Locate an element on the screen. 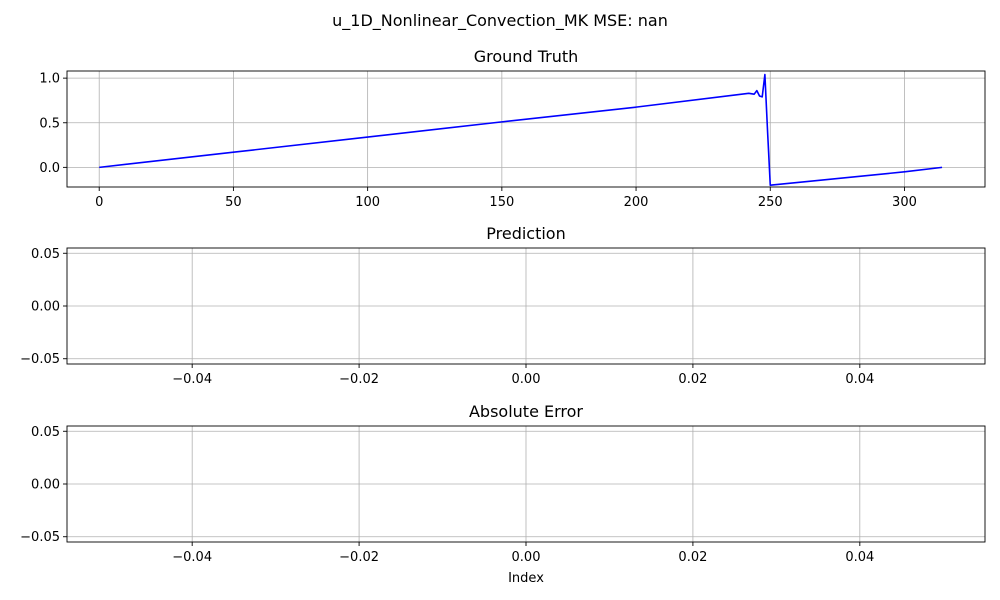 The height and width of the screenshot is (600, 1000). y-tick-label: 0.5 is located at coordinates (49, 123).